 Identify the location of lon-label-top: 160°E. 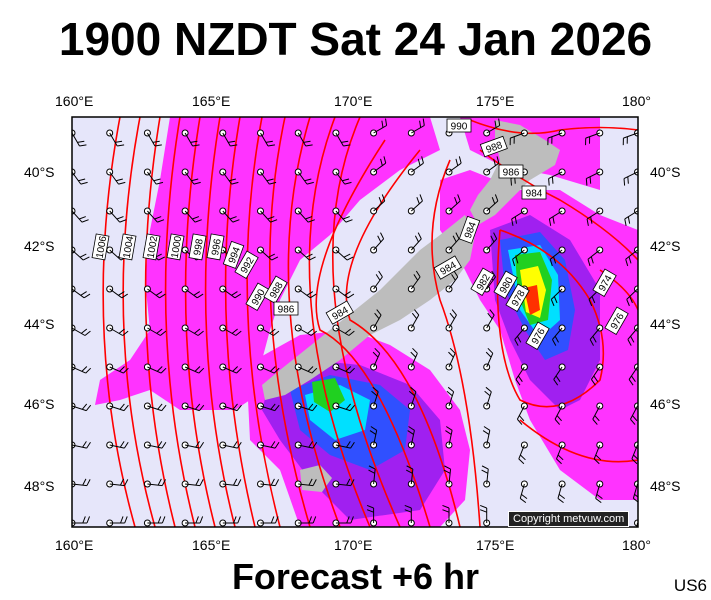
(74, 101).